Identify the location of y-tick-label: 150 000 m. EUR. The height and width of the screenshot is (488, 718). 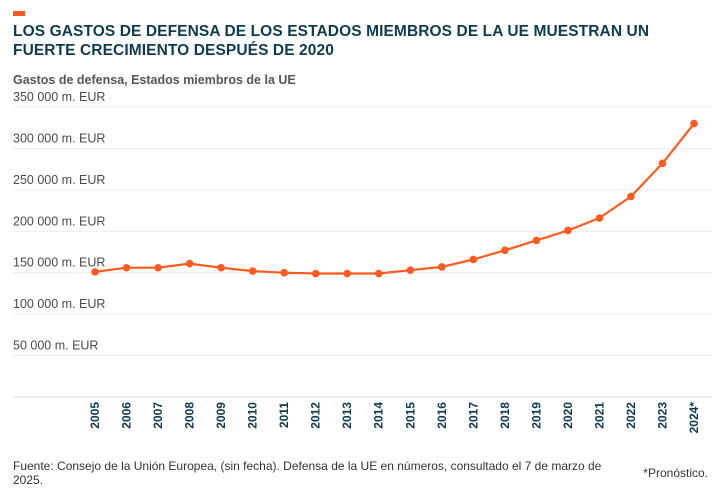
(59, 263).